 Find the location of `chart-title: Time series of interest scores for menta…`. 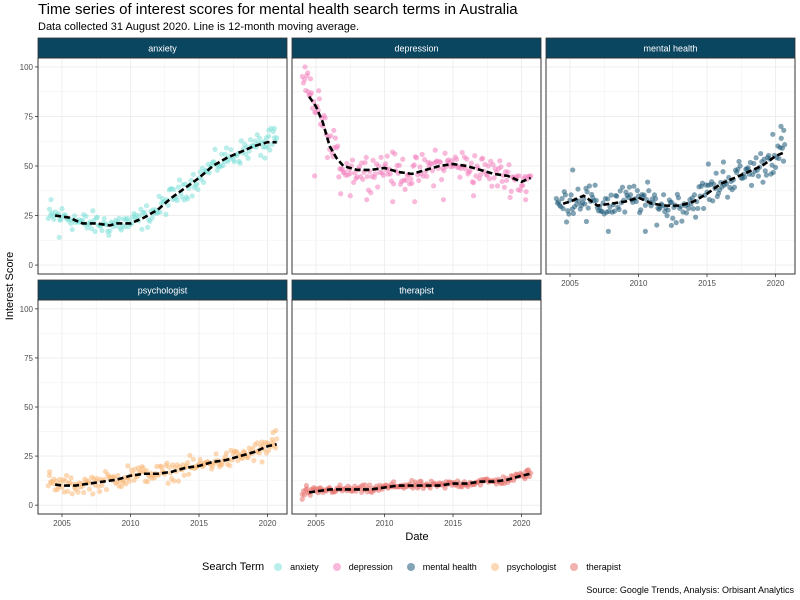

chart-title: Time series of interest scores for menta… is located at coordinates (278, 9).